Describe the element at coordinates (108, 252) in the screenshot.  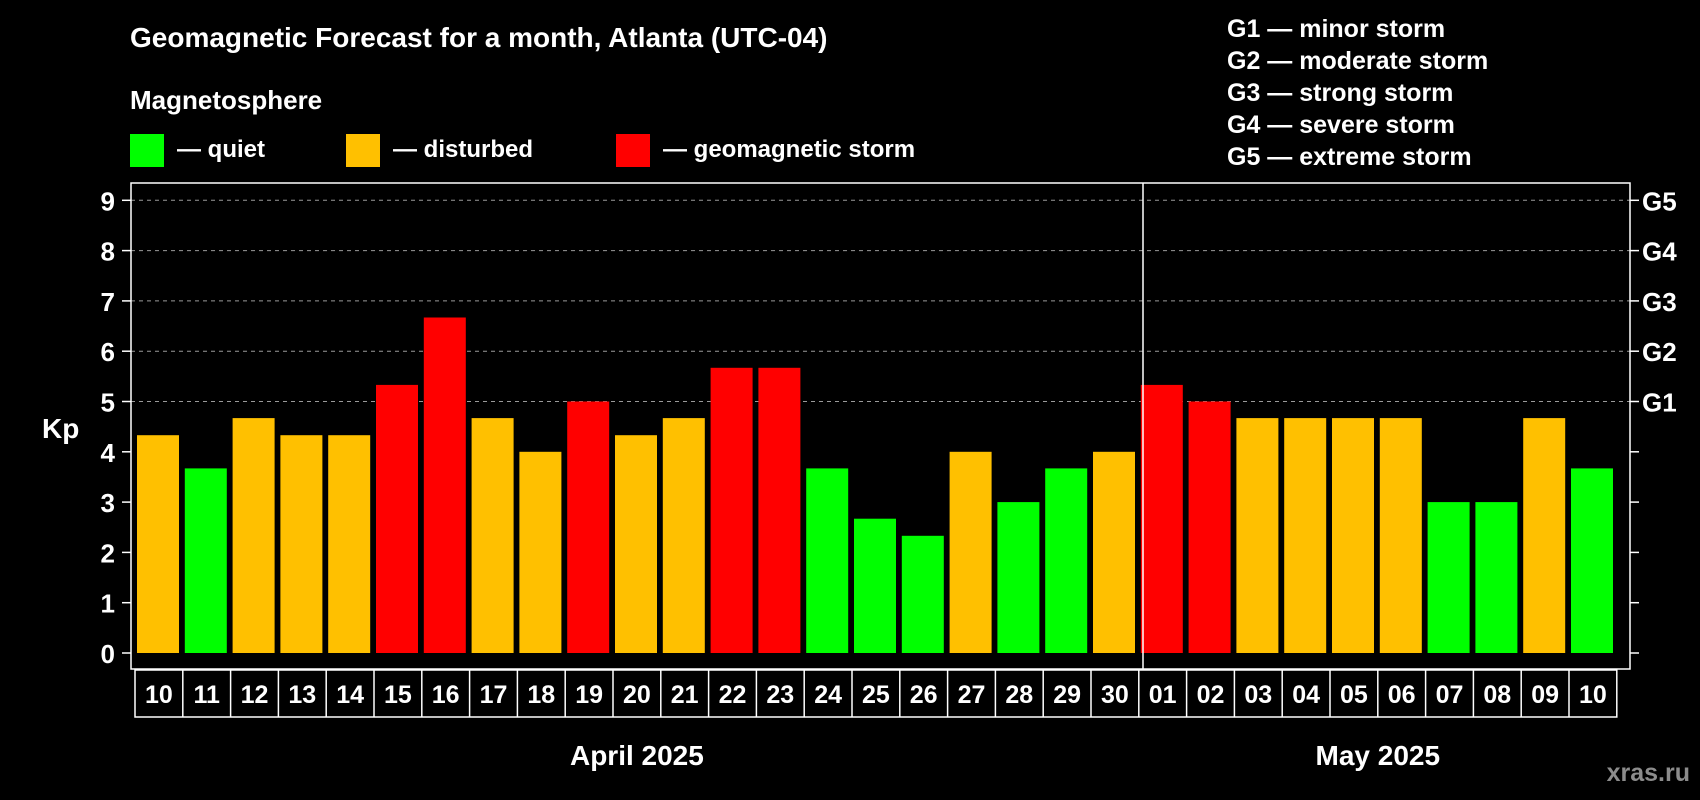
I see `y-tick-label: 8` at that location.